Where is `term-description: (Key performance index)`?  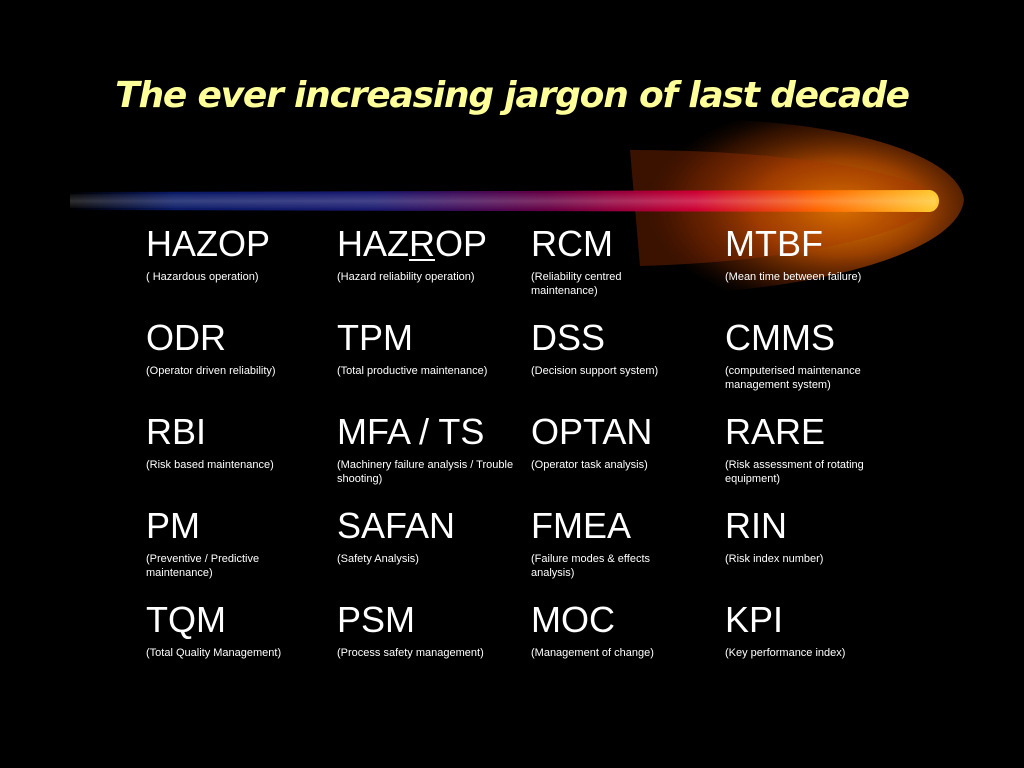
term-description: (Key performance index) is located at coordinates (785, 653).